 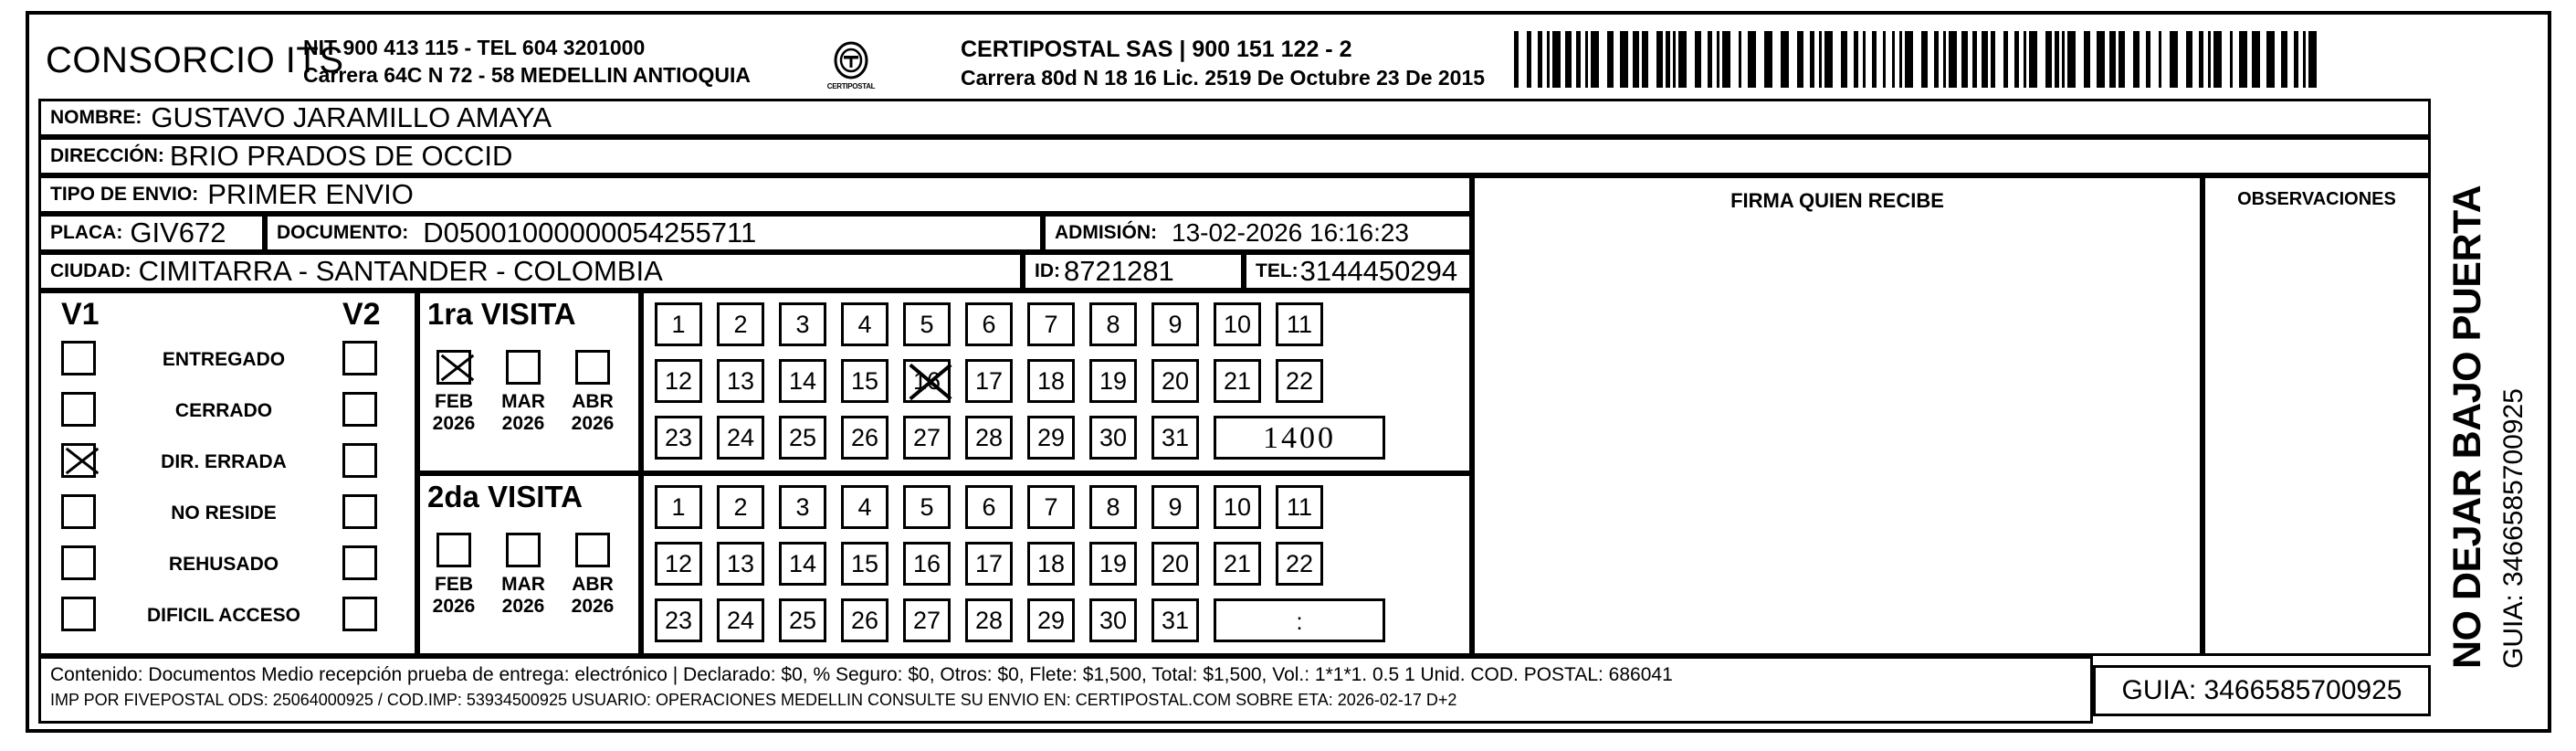 What do you see at coordinates (1299, 564) in the screenshot?
I see `day-cell-22-v2: 22` at bounding box center [1299, 564].